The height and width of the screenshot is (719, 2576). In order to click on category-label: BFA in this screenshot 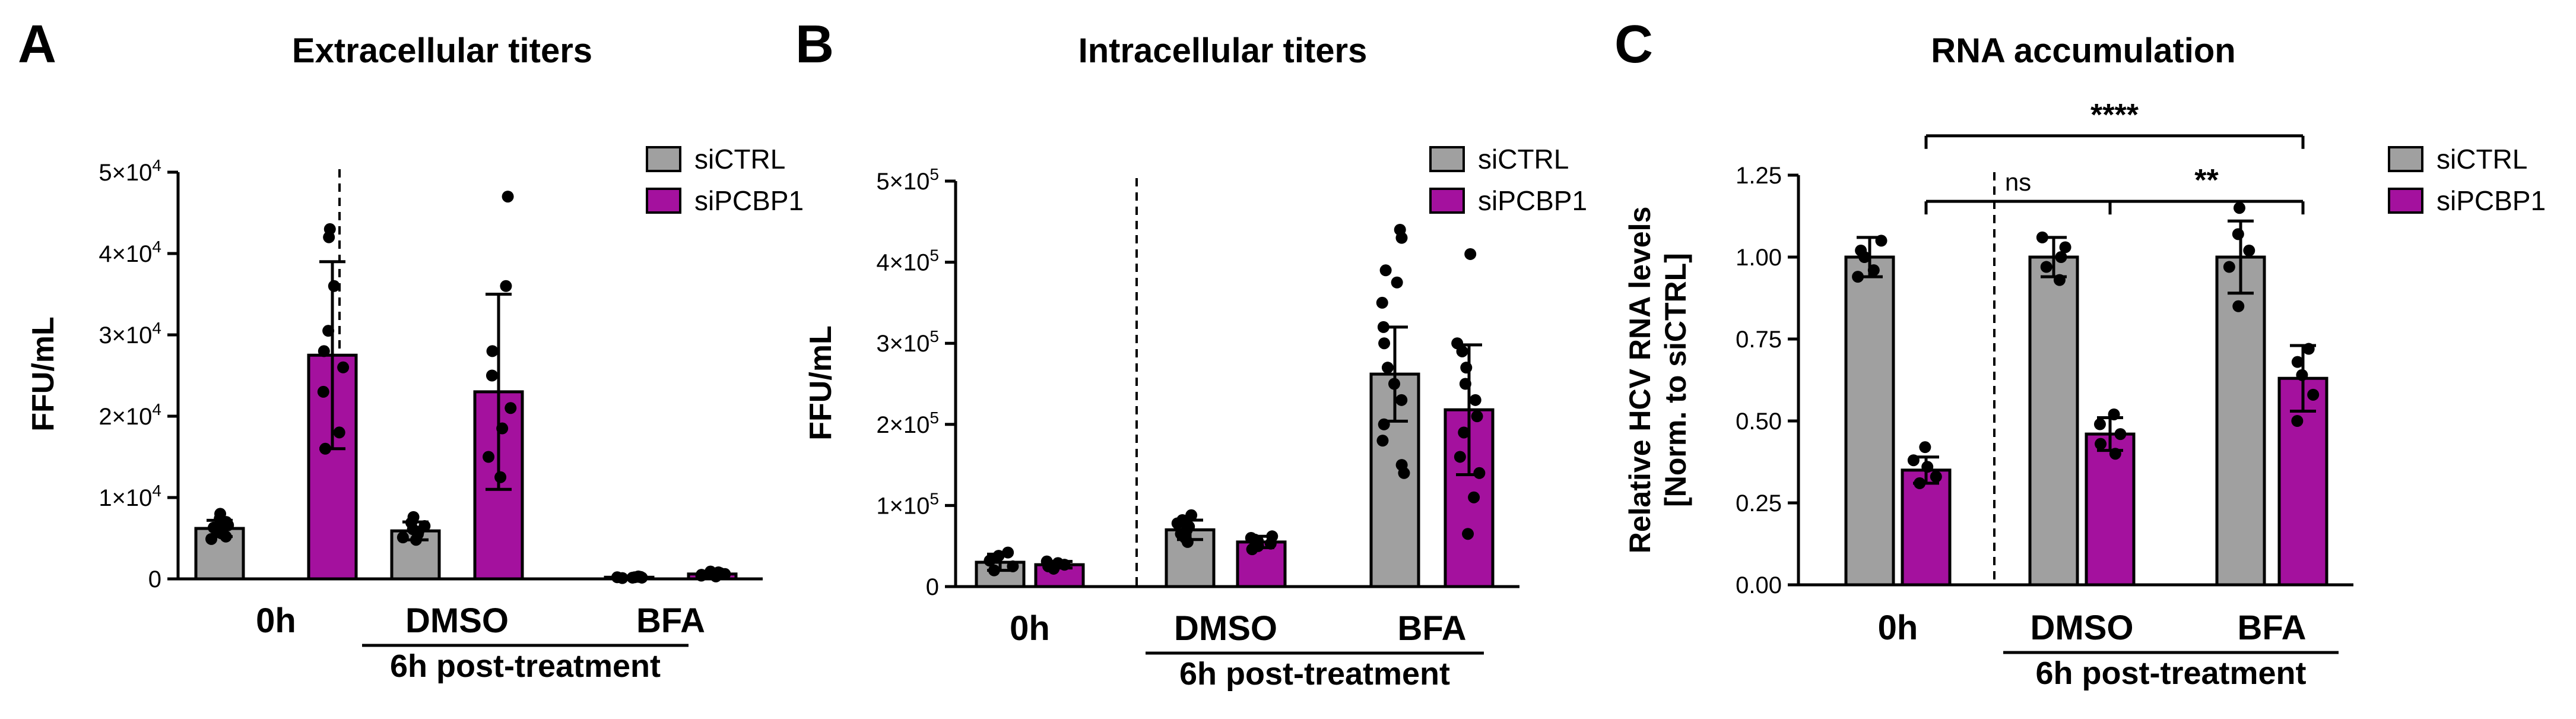, I will do `click(1432, 629)`.